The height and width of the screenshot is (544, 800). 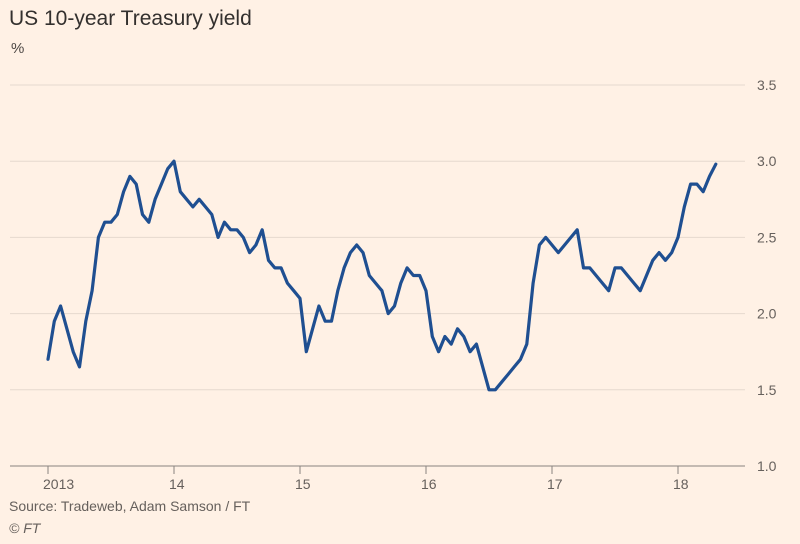 I want to click on y-tick-label: 3.0, so click(x=767, y=161).